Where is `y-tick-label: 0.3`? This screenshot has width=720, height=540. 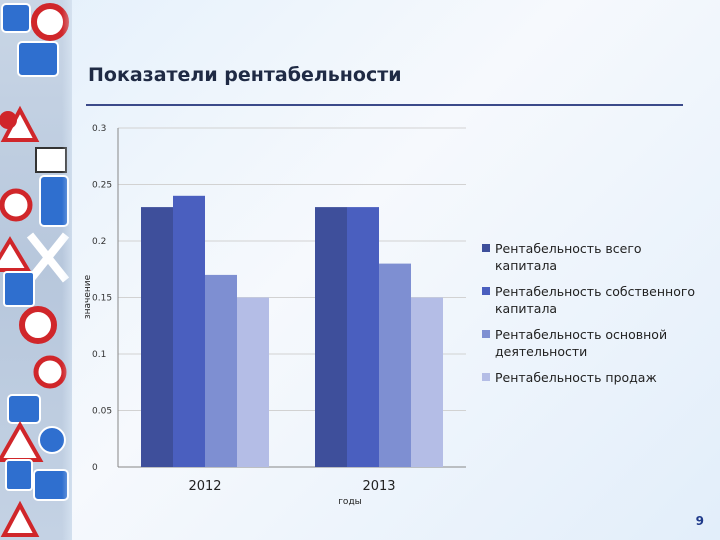 y-tick-label: 0.3 is located at coordinates (99, 129).